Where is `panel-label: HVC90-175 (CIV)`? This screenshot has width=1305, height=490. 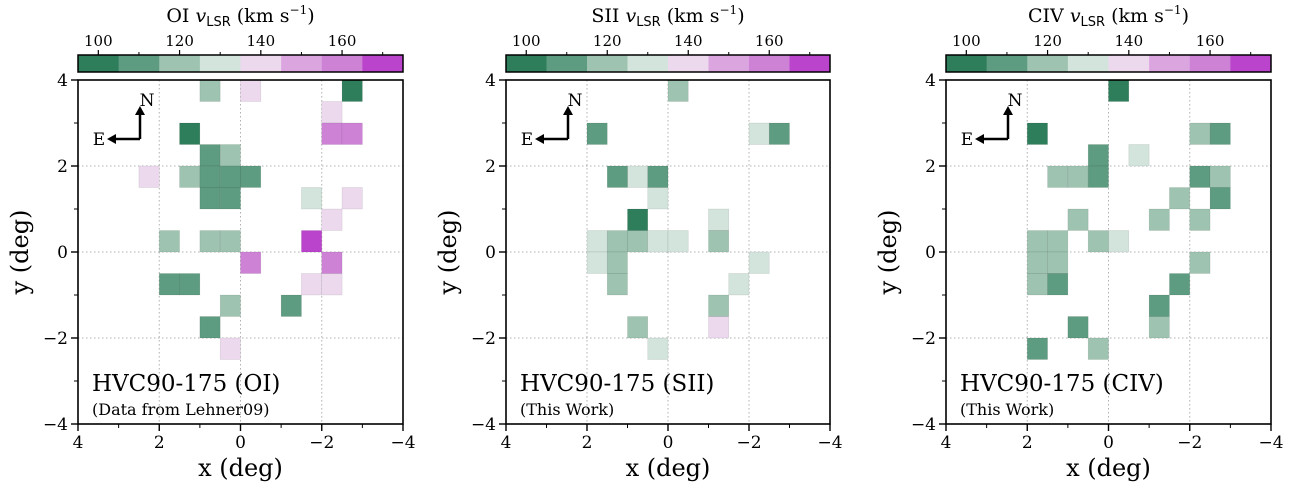
panel-label: HVC90-175 (CIV) is located at coordinates (1062, 384).